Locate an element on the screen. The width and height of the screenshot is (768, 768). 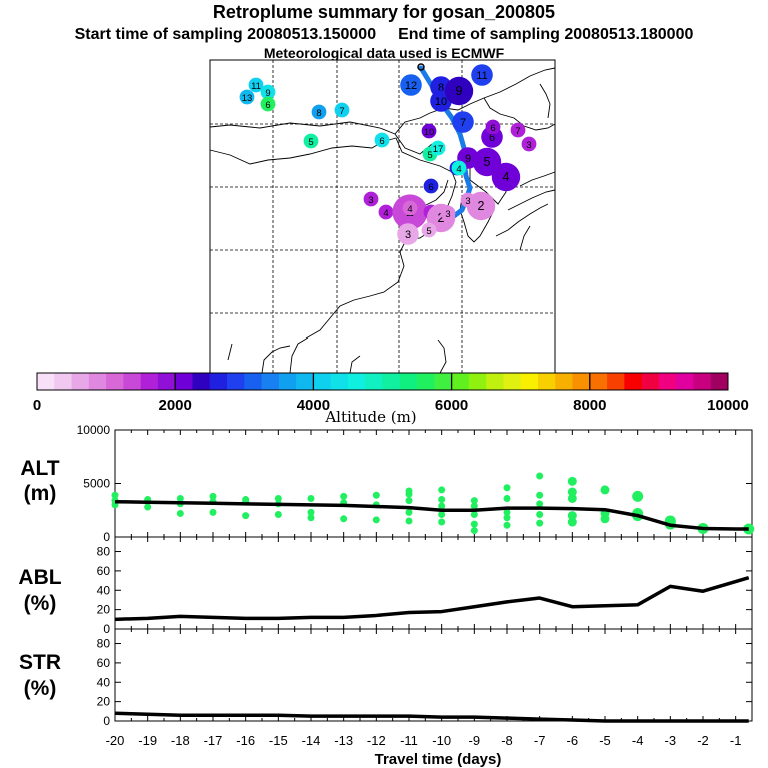
x-tick-label: -15 is located at coordinates (278, 740).